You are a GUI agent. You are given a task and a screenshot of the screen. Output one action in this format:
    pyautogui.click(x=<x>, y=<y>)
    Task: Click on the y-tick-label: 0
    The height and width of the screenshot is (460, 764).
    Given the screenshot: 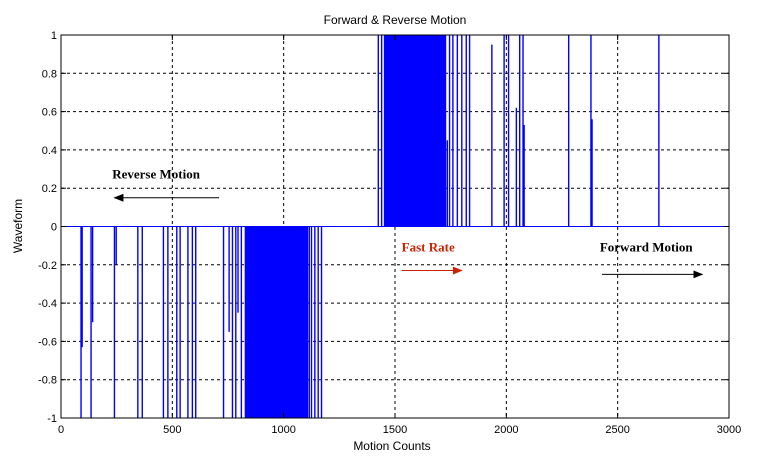 What is the action you would take?
    pyautogui.click(x=54, y=228)
    